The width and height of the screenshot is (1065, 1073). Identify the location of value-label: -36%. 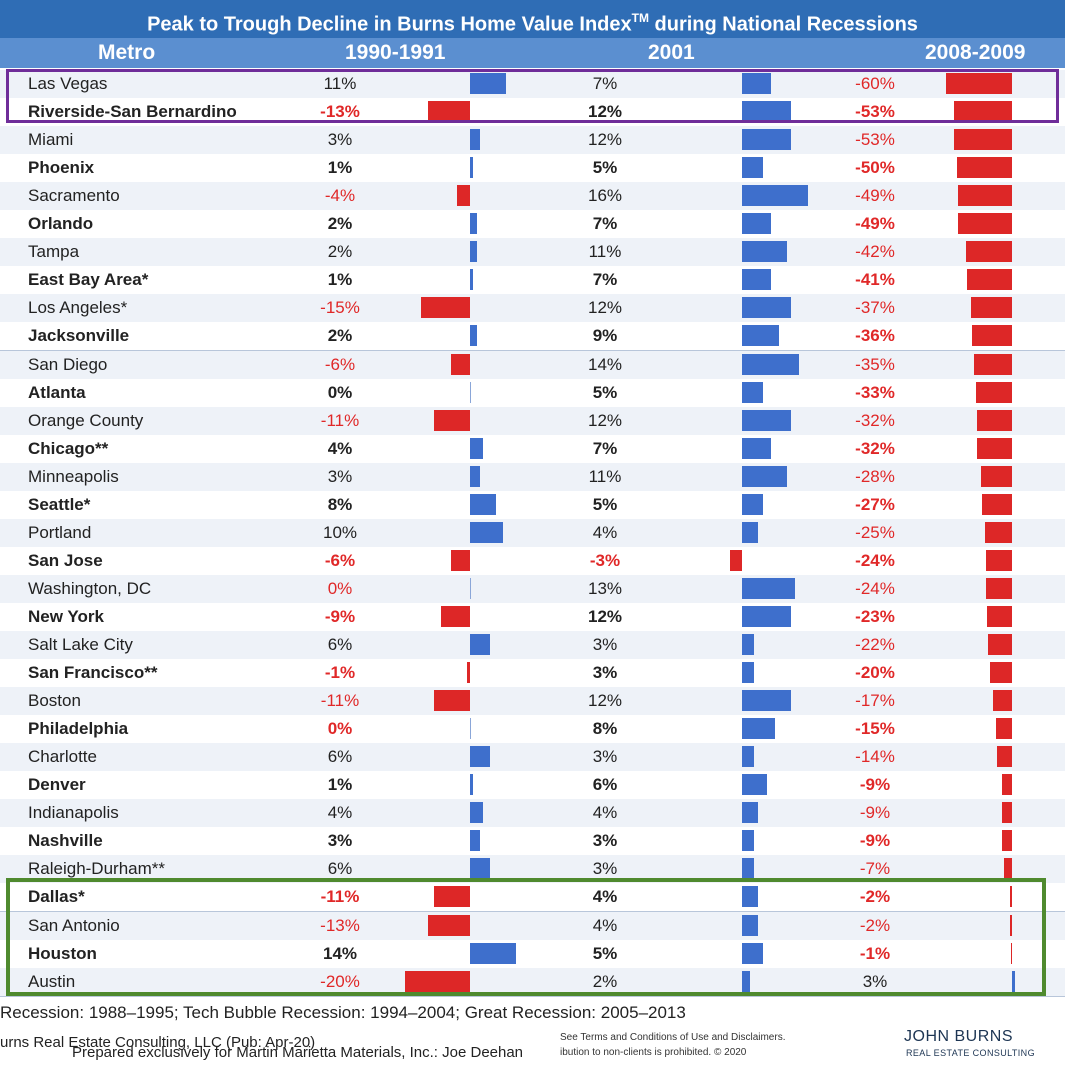
(875, 336).